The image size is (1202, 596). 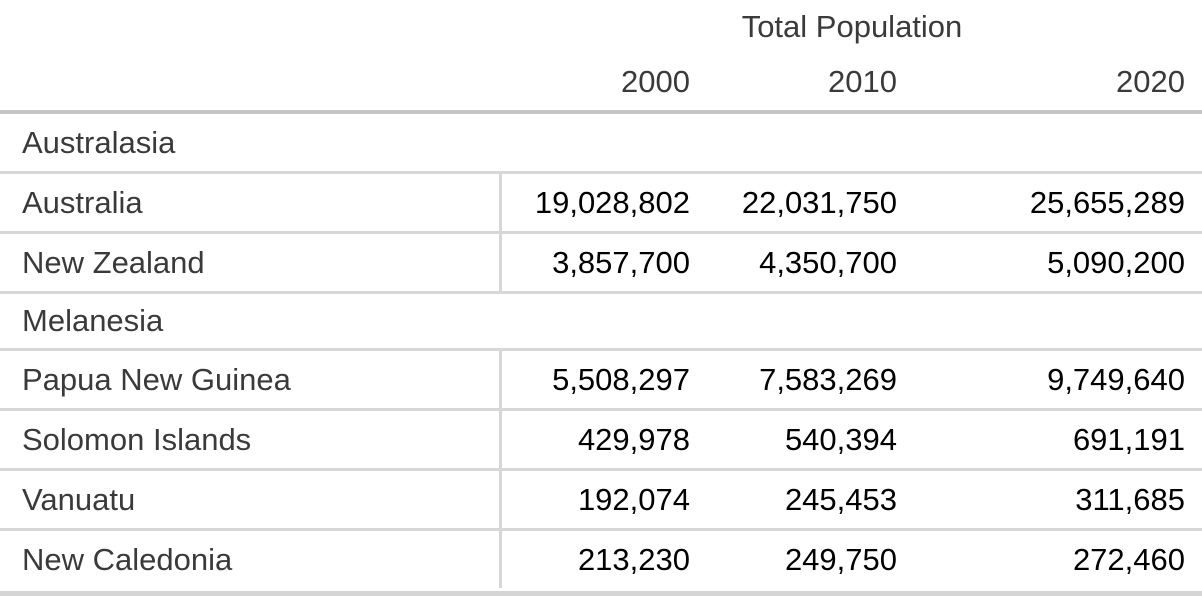 I want to click on table-title: Total Population, so click(x=852, y=26).